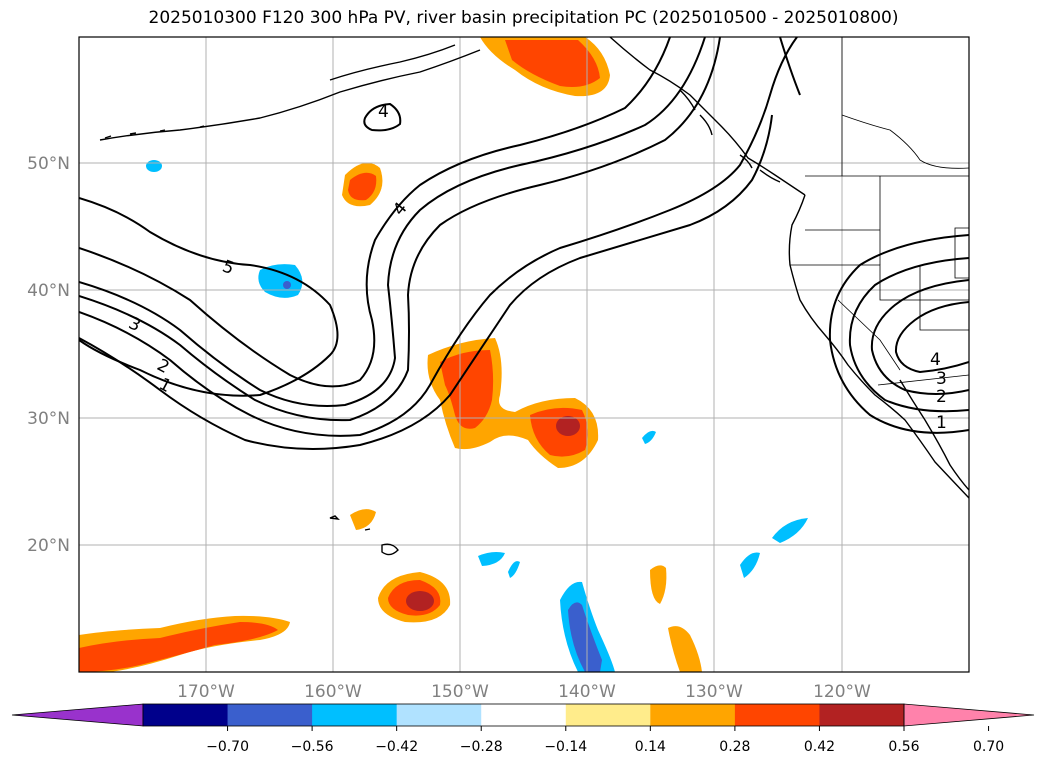 The height and width of the screenshot is (765, 1047). What do you see at coordinates (362, 186) in the screenshot?
I see `precip-blob-158w-core` at bounding box center [362, 186].